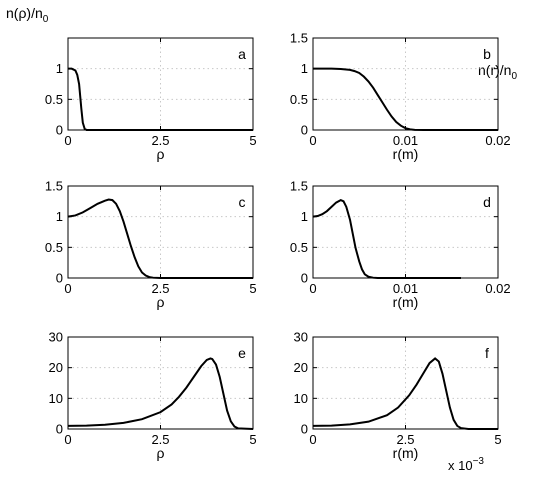  Describe the element at coordinates (466, 464) in the screenshot. I see `x-axis-multiplier: x 10−3` at that location.